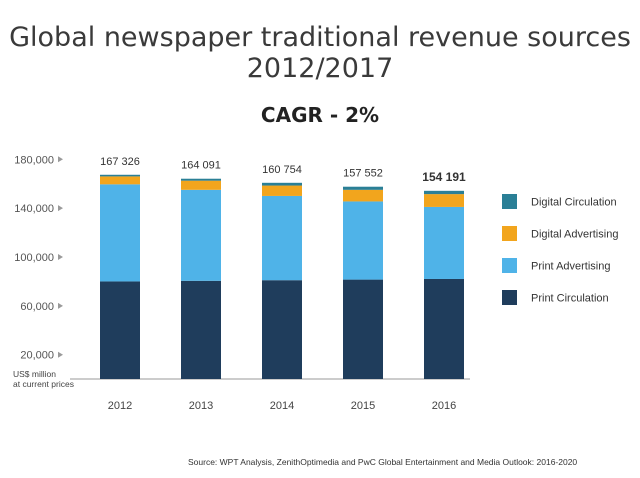 This screenshot has width=640, height=478. Describe the element at coordinates (120, 406) in the screenshot. I see `x-tick-label: 2012` at that location.